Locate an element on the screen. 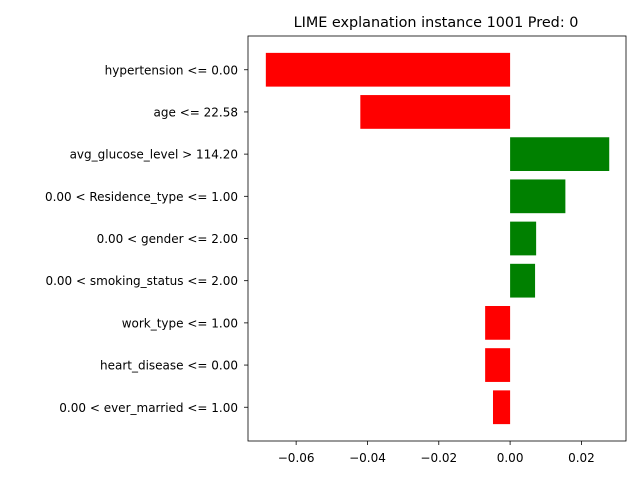 The height and width of the screenshot is (480, 640). y-tick-label: heart_disease <= 0.00 is located at coordinates (169, 366).